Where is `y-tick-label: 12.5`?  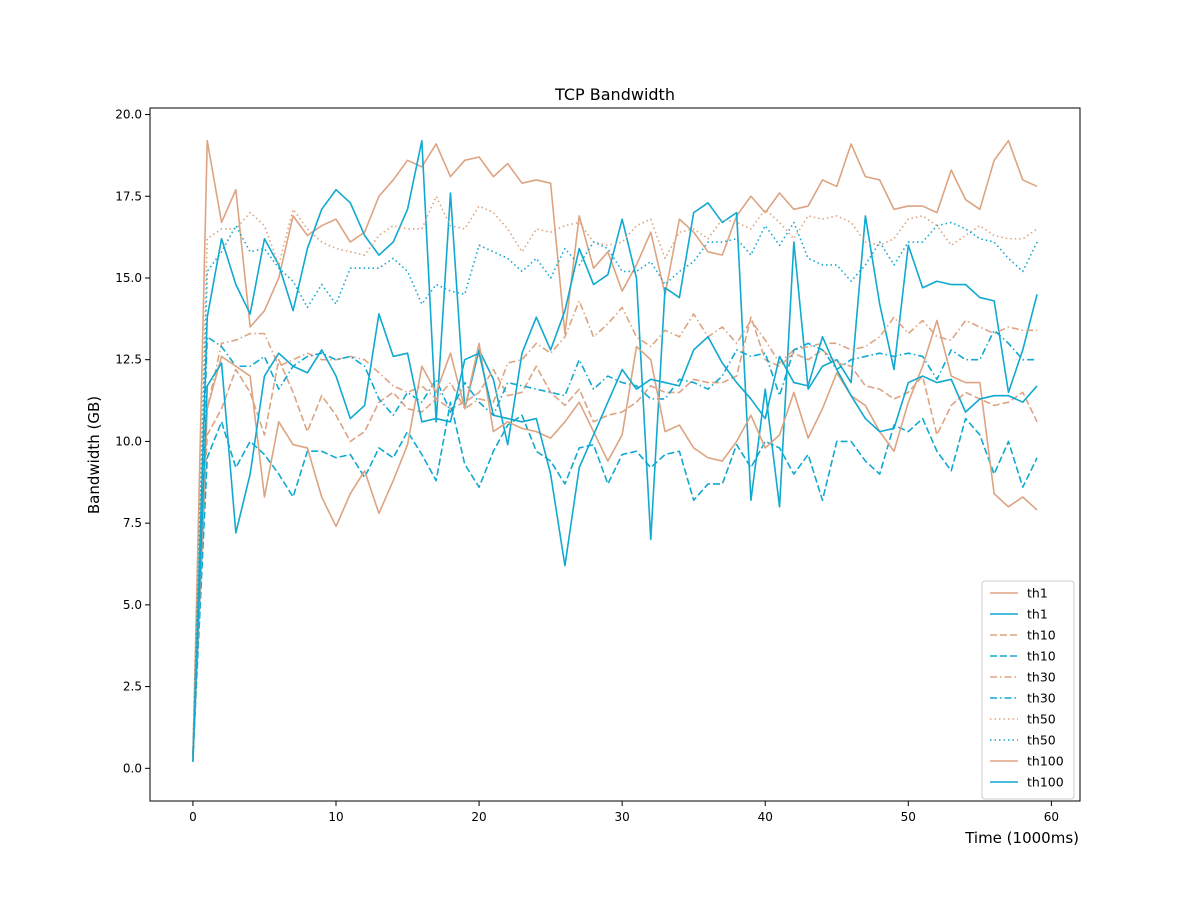
y-tick-label: 12.5 is located at coordinates (128, 360).